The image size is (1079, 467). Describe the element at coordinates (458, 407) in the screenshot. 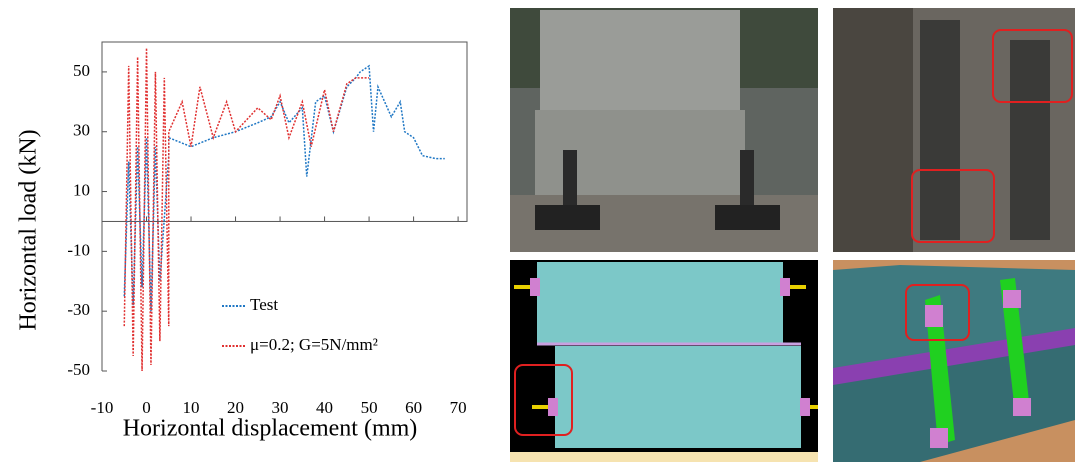

I see `x-tick-label: 70` at that location.